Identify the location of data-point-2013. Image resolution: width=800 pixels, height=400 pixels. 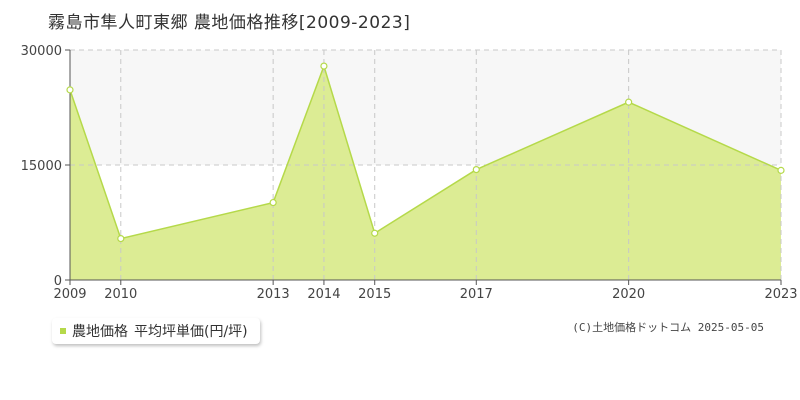
(273, 202).